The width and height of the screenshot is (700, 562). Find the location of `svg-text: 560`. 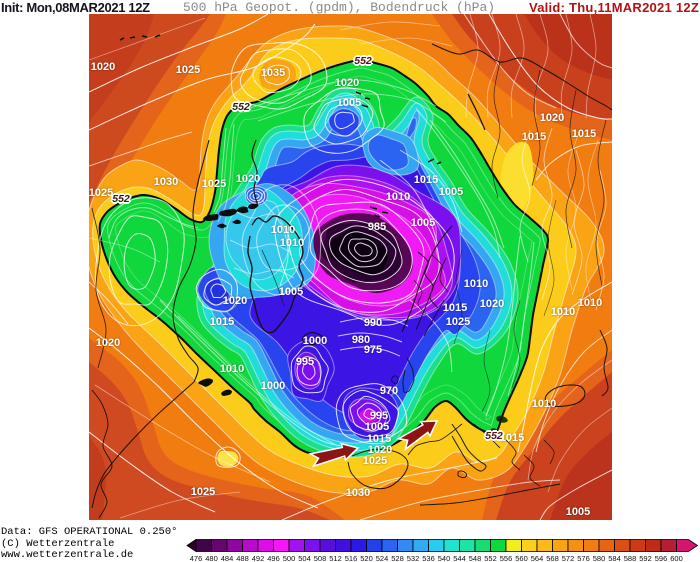

svg-text: 560 is located at coordinates (521, 558).